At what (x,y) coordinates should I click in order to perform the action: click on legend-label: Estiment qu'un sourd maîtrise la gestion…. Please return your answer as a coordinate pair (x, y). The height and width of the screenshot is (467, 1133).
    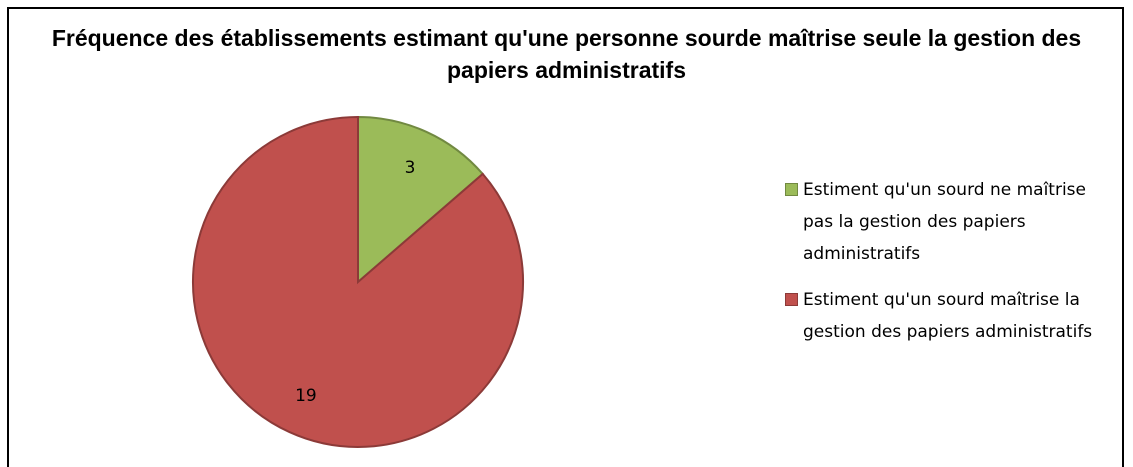
    Looking at the image, I should click on (948, 316).